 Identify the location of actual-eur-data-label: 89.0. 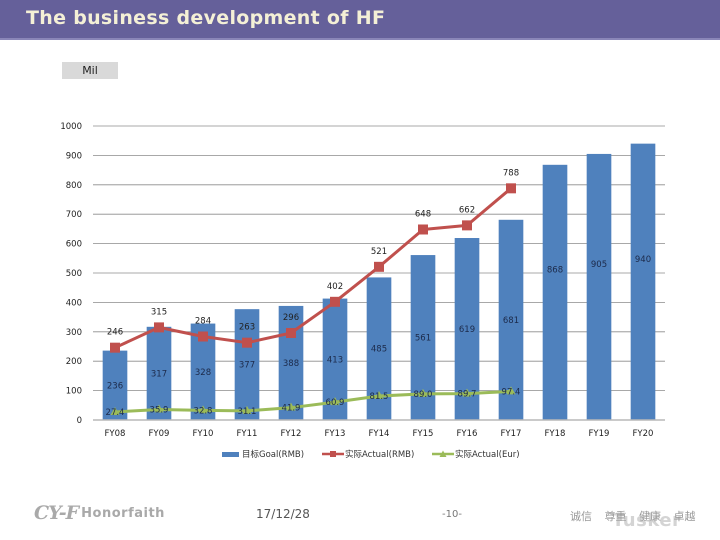
(423, 395).